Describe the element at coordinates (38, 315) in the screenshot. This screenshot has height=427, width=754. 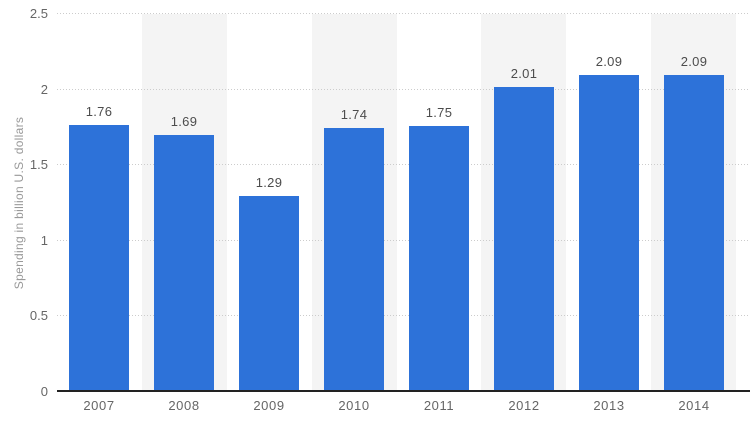
I see `y-tick-label-0.5: 0.5` at that location.